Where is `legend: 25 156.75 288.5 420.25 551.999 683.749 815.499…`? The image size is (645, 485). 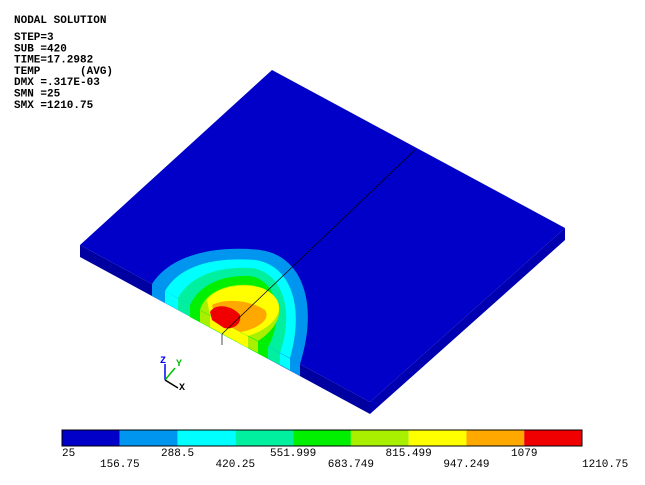
legend: 25 156.75 288.5 420.25 551.999 683.749 815.499… is located at coordinates (344, 450).